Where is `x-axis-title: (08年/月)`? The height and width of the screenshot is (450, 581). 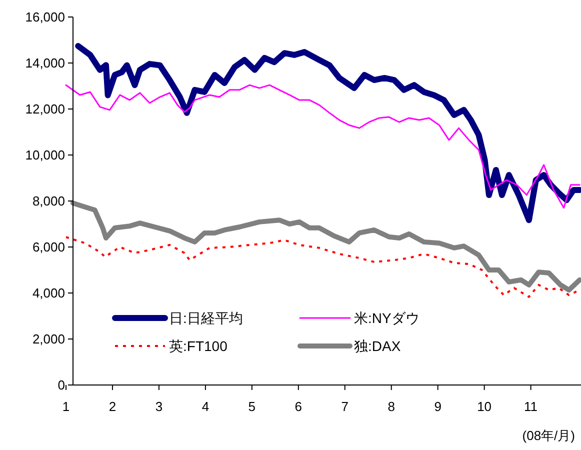 x-axis-title: (08年/月) is located at coordinates (548, 435).